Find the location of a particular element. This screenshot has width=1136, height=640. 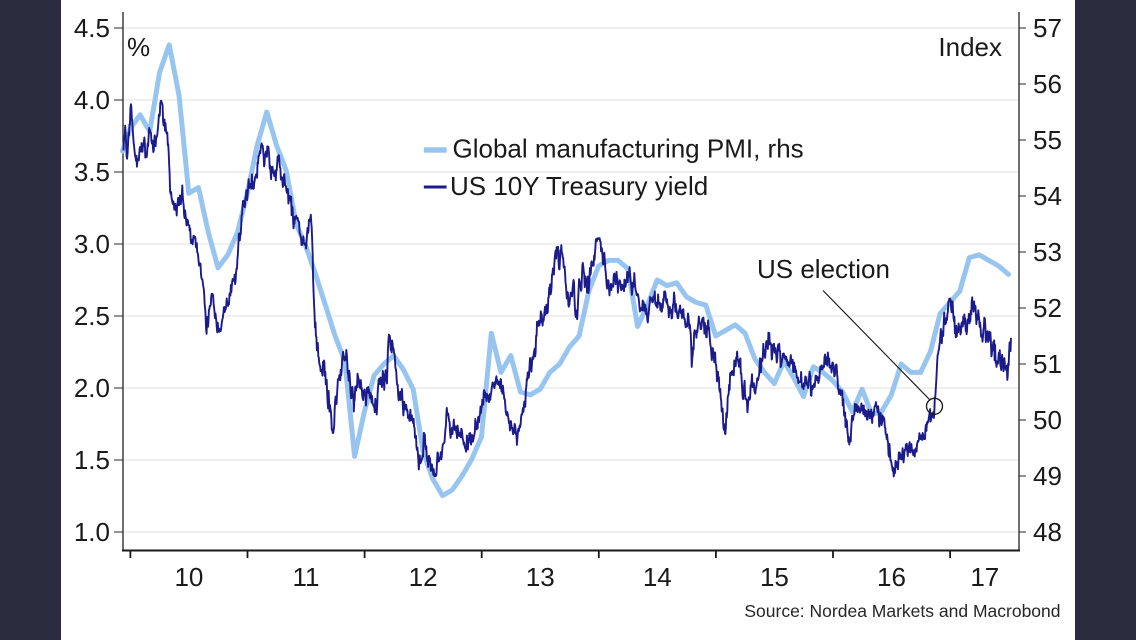

svg-text:Source: Nordea Markets and Mac: Source: Nordea Markets and Macrobond is located at coordinates (902, 611).